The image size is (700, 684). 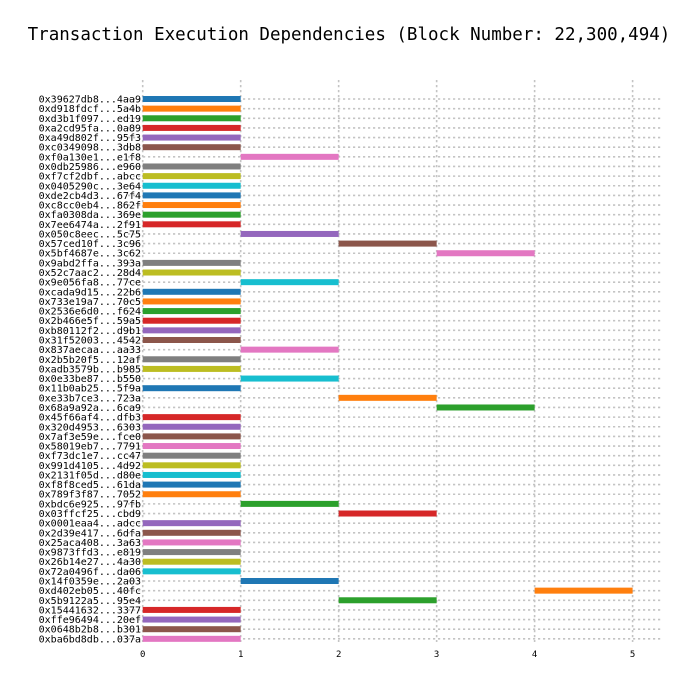 I want to click on y-tick-label: 0x5b9122a5...95e4, so click(x=90, y=601).